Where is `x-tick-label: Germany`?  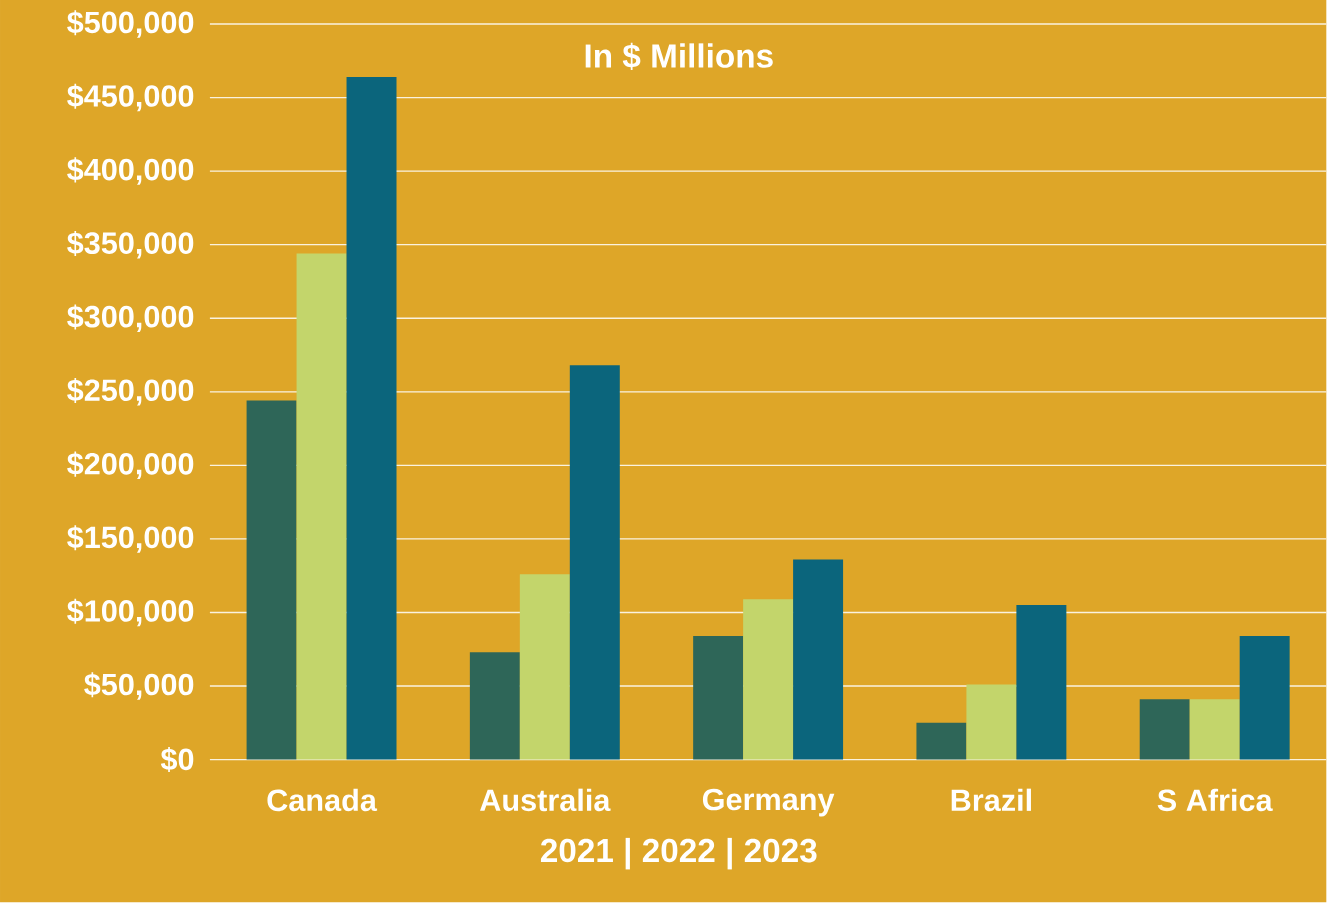 x-tick-label: Germany is located at coordinates (768, 802).